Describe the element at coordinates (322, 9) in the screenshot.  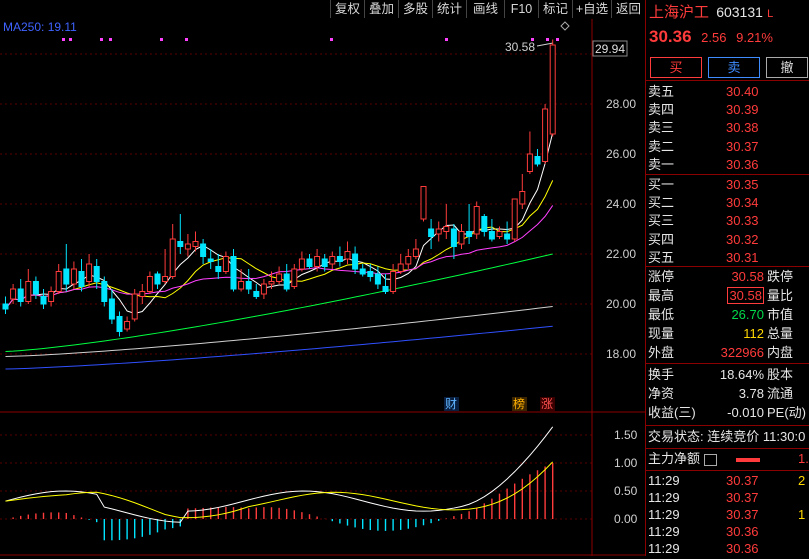
I see `chart-toolbar: 复权 叠加 多股 统计 画线 F10 标记 +自选 返回` at that location.